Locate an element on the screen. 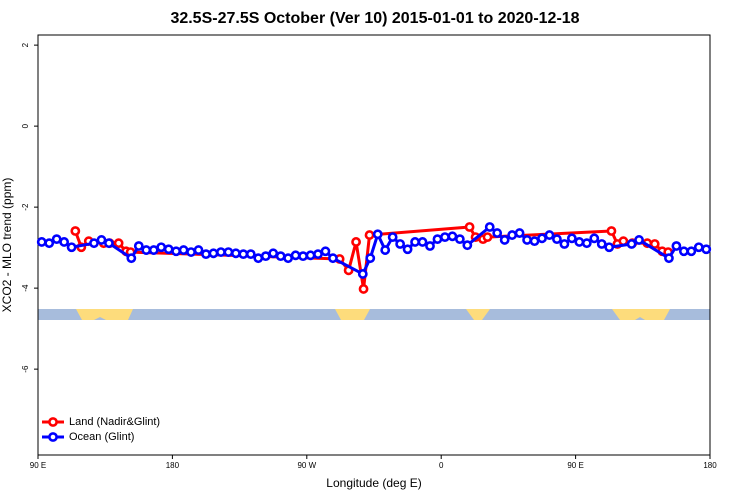  x-tick-label: 0 is located at coordinates (441, 465).